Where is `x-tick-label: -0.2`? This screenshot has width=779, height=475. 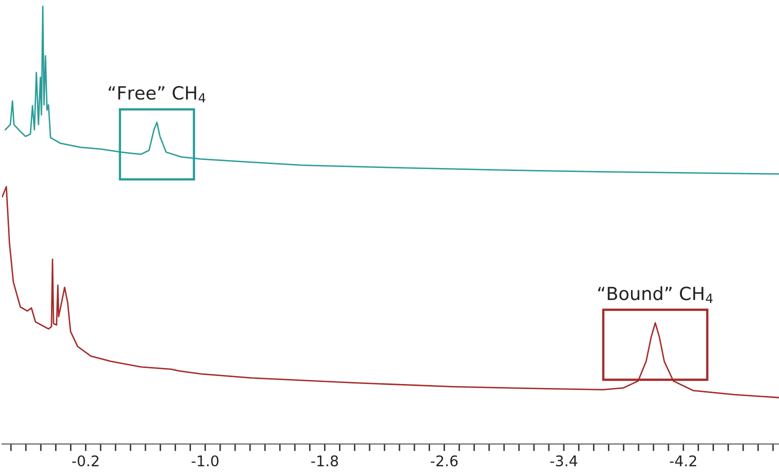 x-tick-label: -0.2 is located at coordinates (85, 460).